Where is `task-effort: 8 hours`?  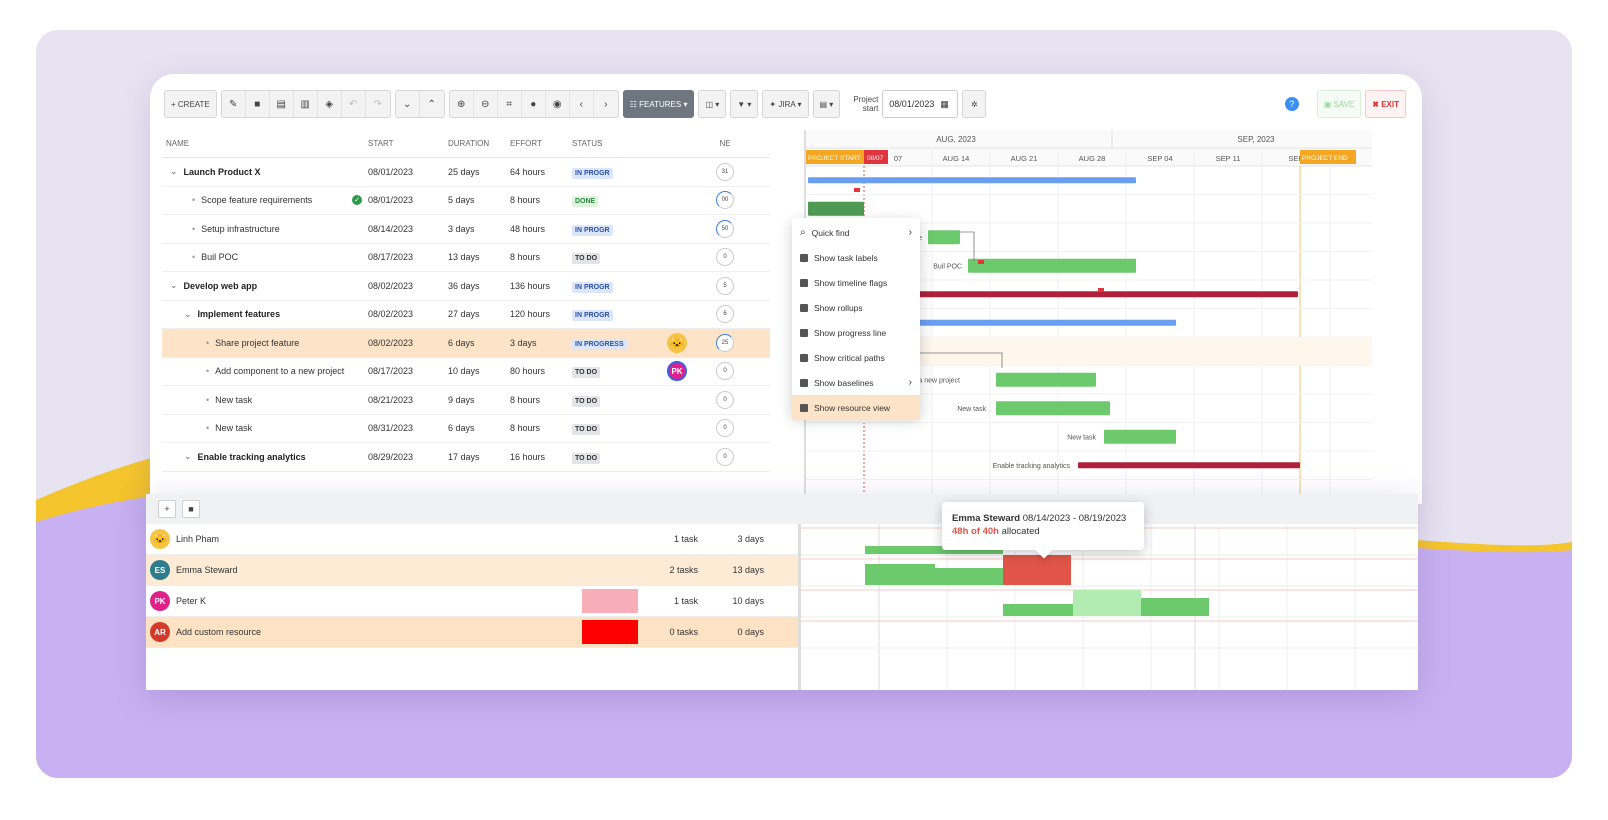
task-effort: 8 hours is located at coordinates (525, 257).